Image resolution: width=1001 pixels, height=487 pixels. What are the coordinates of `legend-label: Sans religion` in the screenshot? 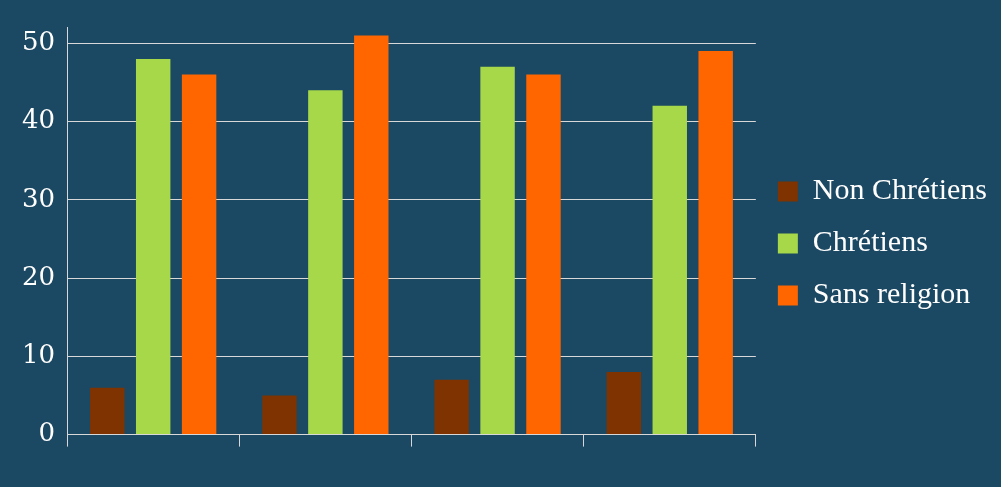 It's located at (891, 293).